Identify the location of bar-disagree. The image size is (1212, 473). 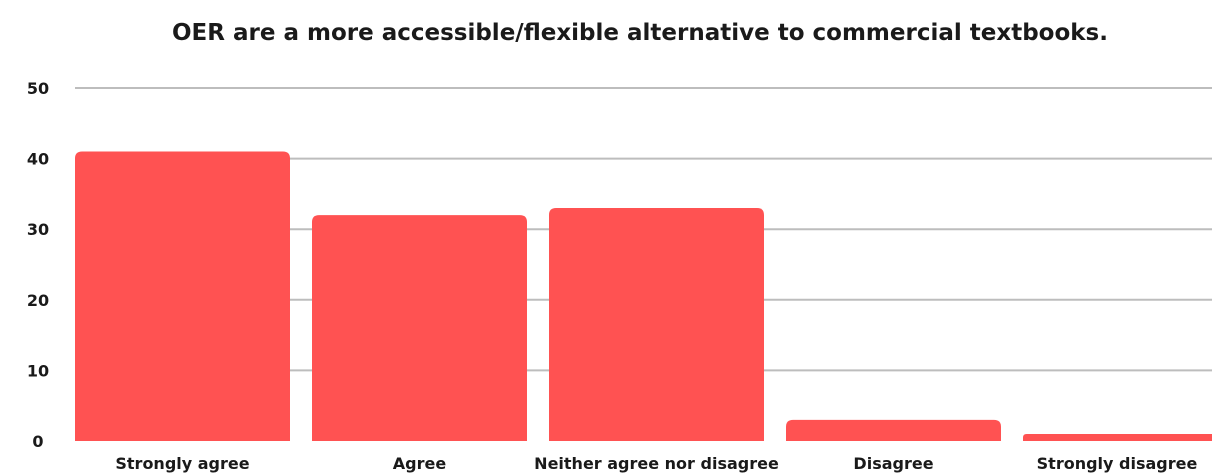
(893, 430).